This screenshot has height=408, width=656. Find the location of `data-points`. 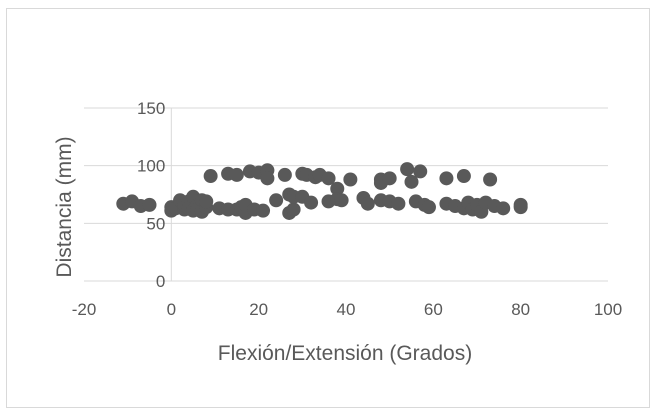

data-points is located at coordinates (321, 191).